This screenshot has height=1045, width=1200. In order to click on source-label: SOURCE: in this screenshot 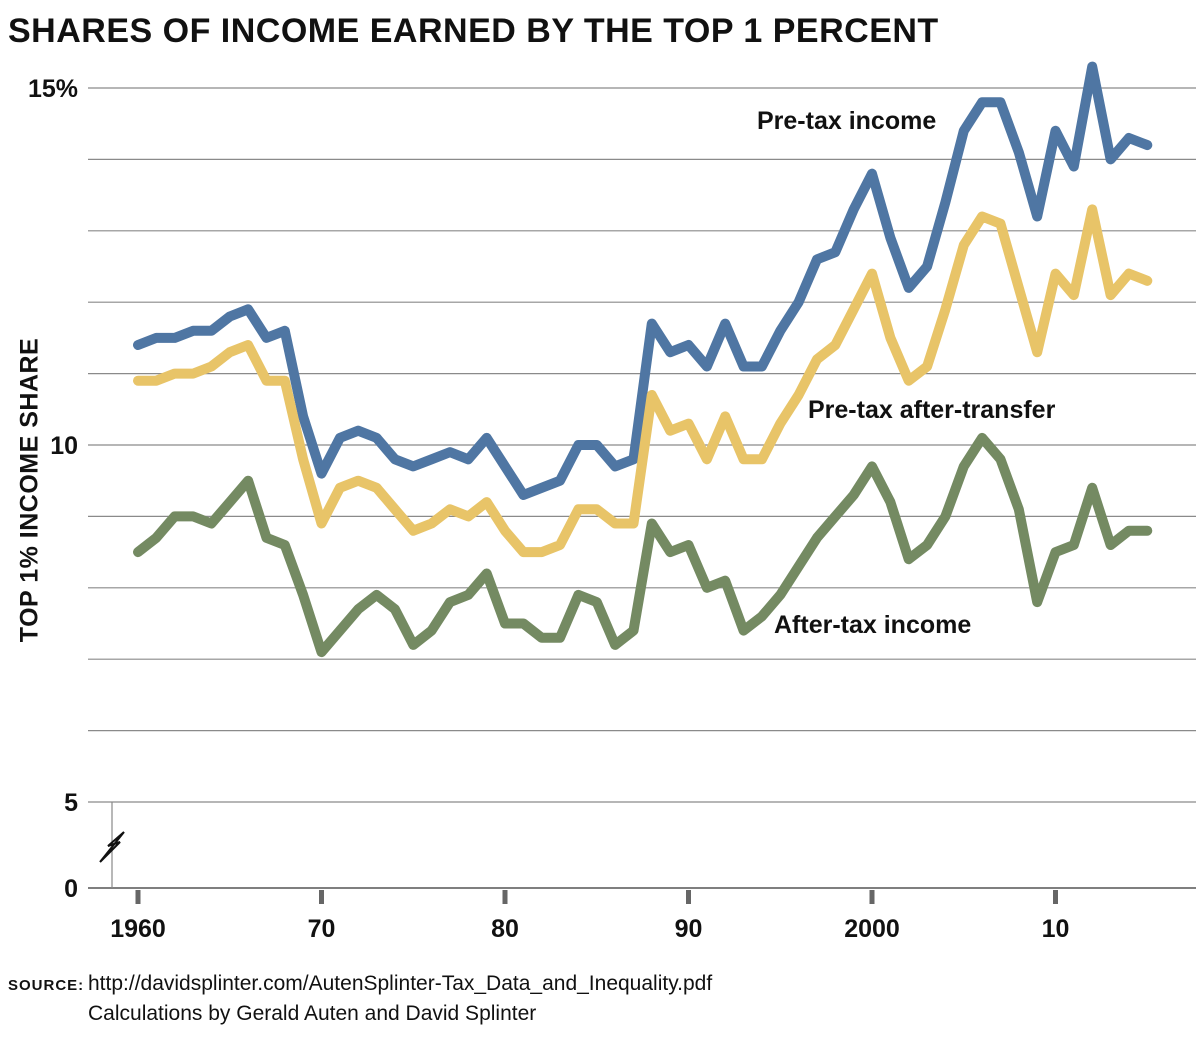, I will do `click(46, 985)`.